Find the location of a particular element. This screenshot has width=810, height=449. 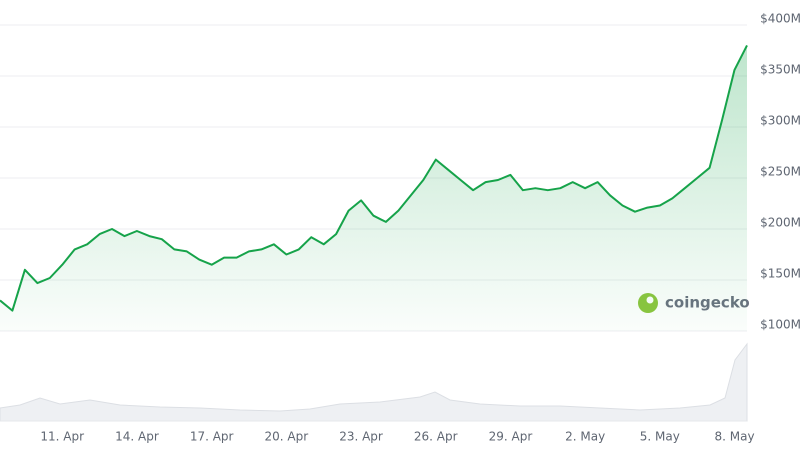

x-tick-label: 2. May is located at coordinates (585, 437).